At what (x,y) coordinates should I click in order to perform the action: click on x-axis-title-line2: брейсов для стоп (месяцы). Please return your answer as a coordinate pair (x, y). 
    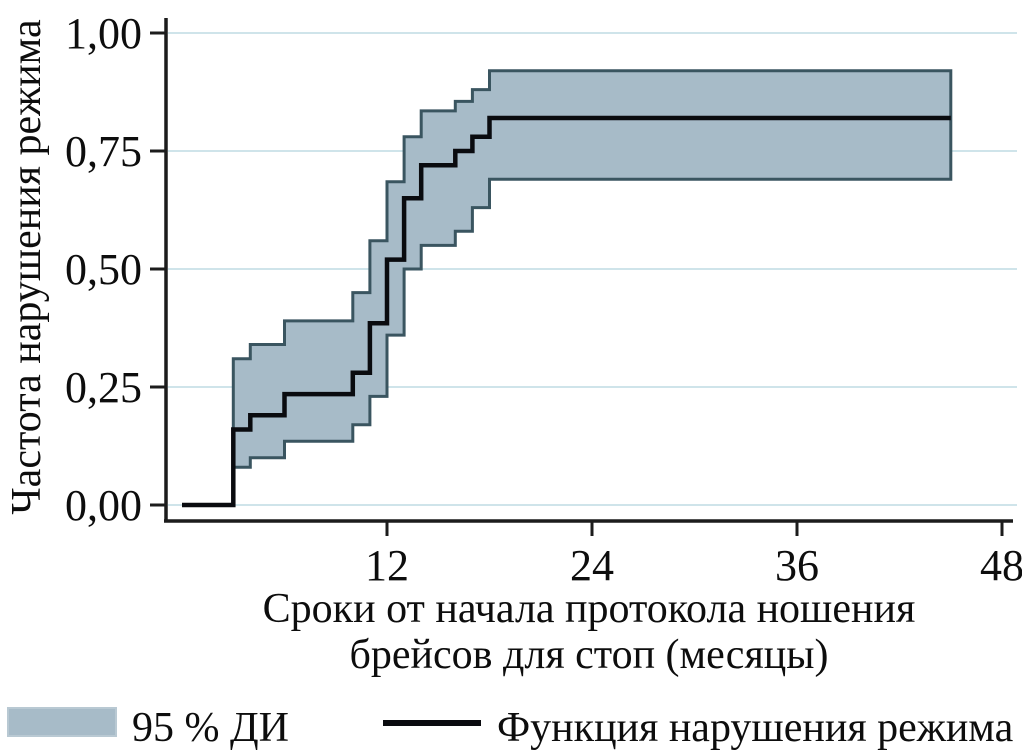
    Looking at the image, I should click on (589, 655).